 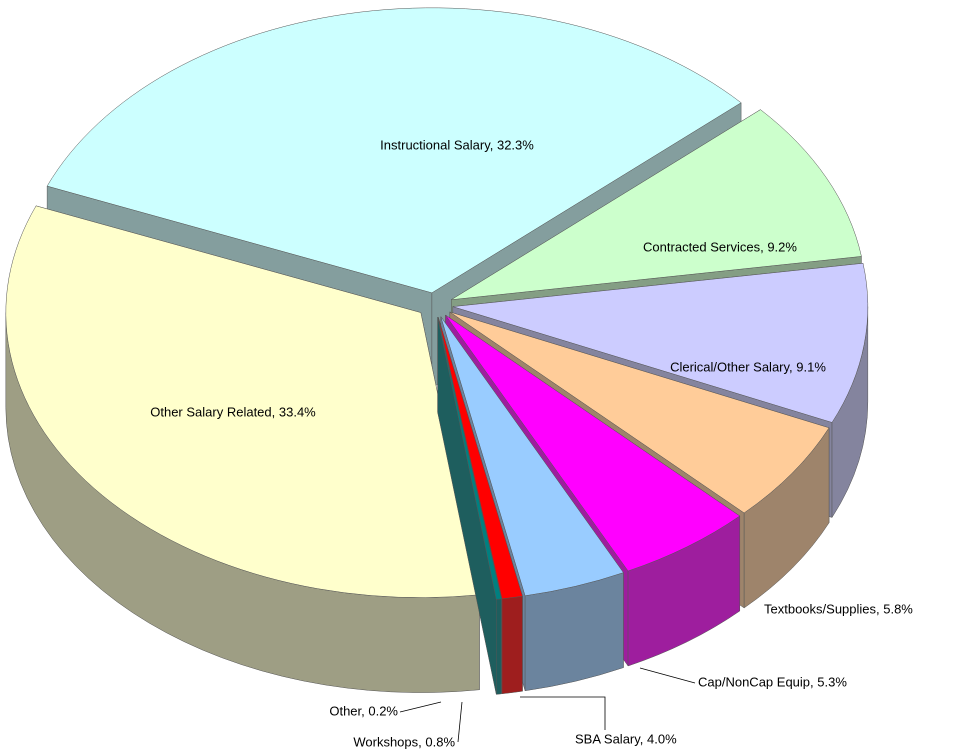 What do you see at coordinates (363, 710) in the screenshot?
I see `data-label: Other, 0.2%` at bounding box center [363, 710].